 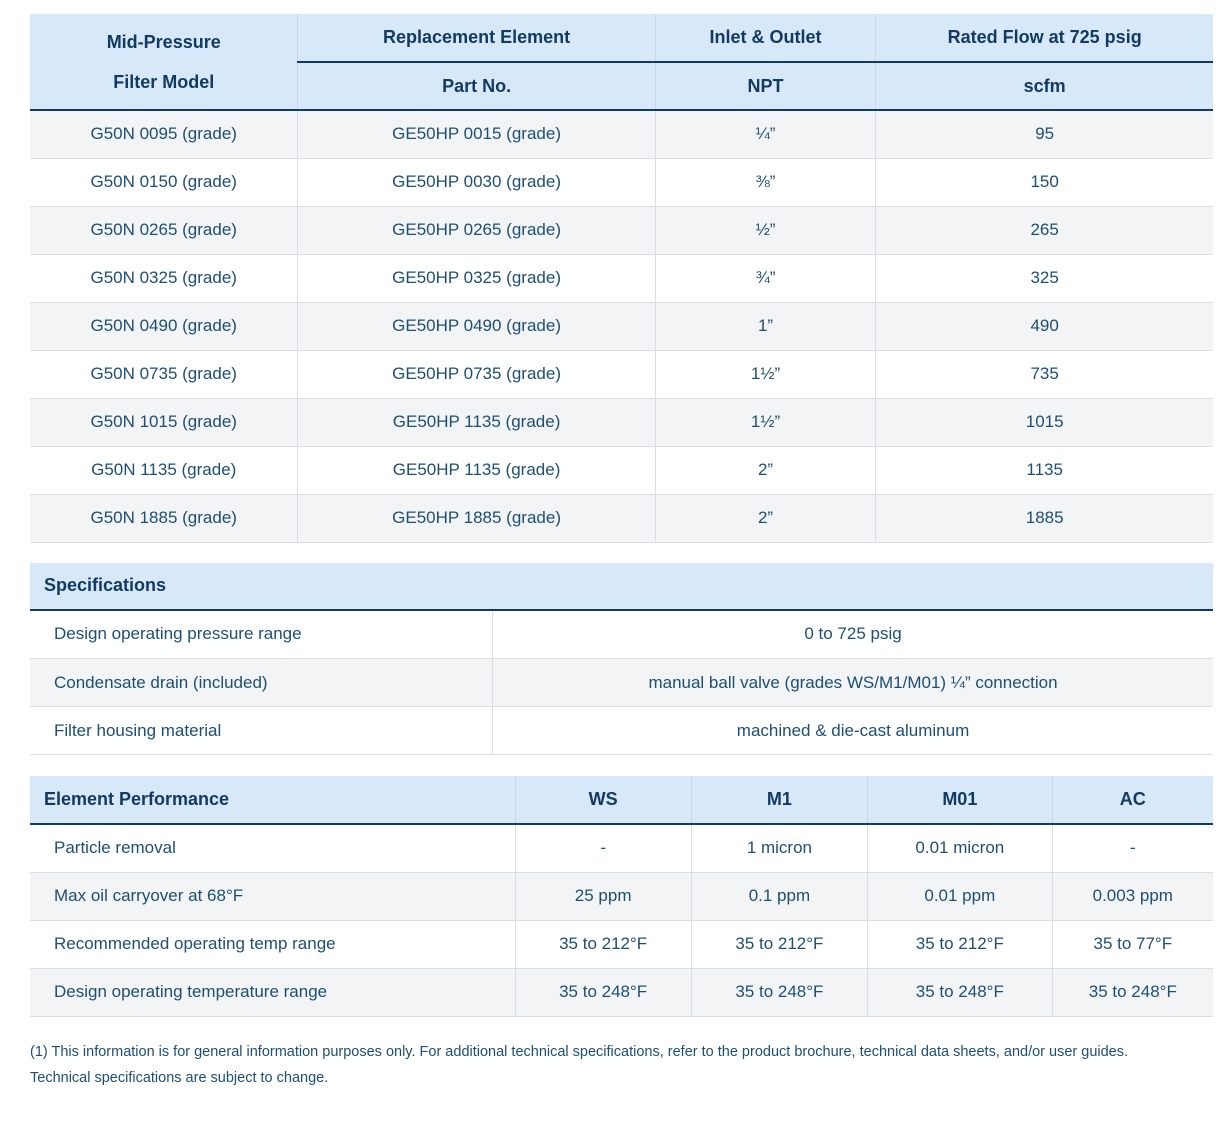 I want to click on column-header-rated-flow: Rated Flow at 725 psig, so click(x=1044, y=38).